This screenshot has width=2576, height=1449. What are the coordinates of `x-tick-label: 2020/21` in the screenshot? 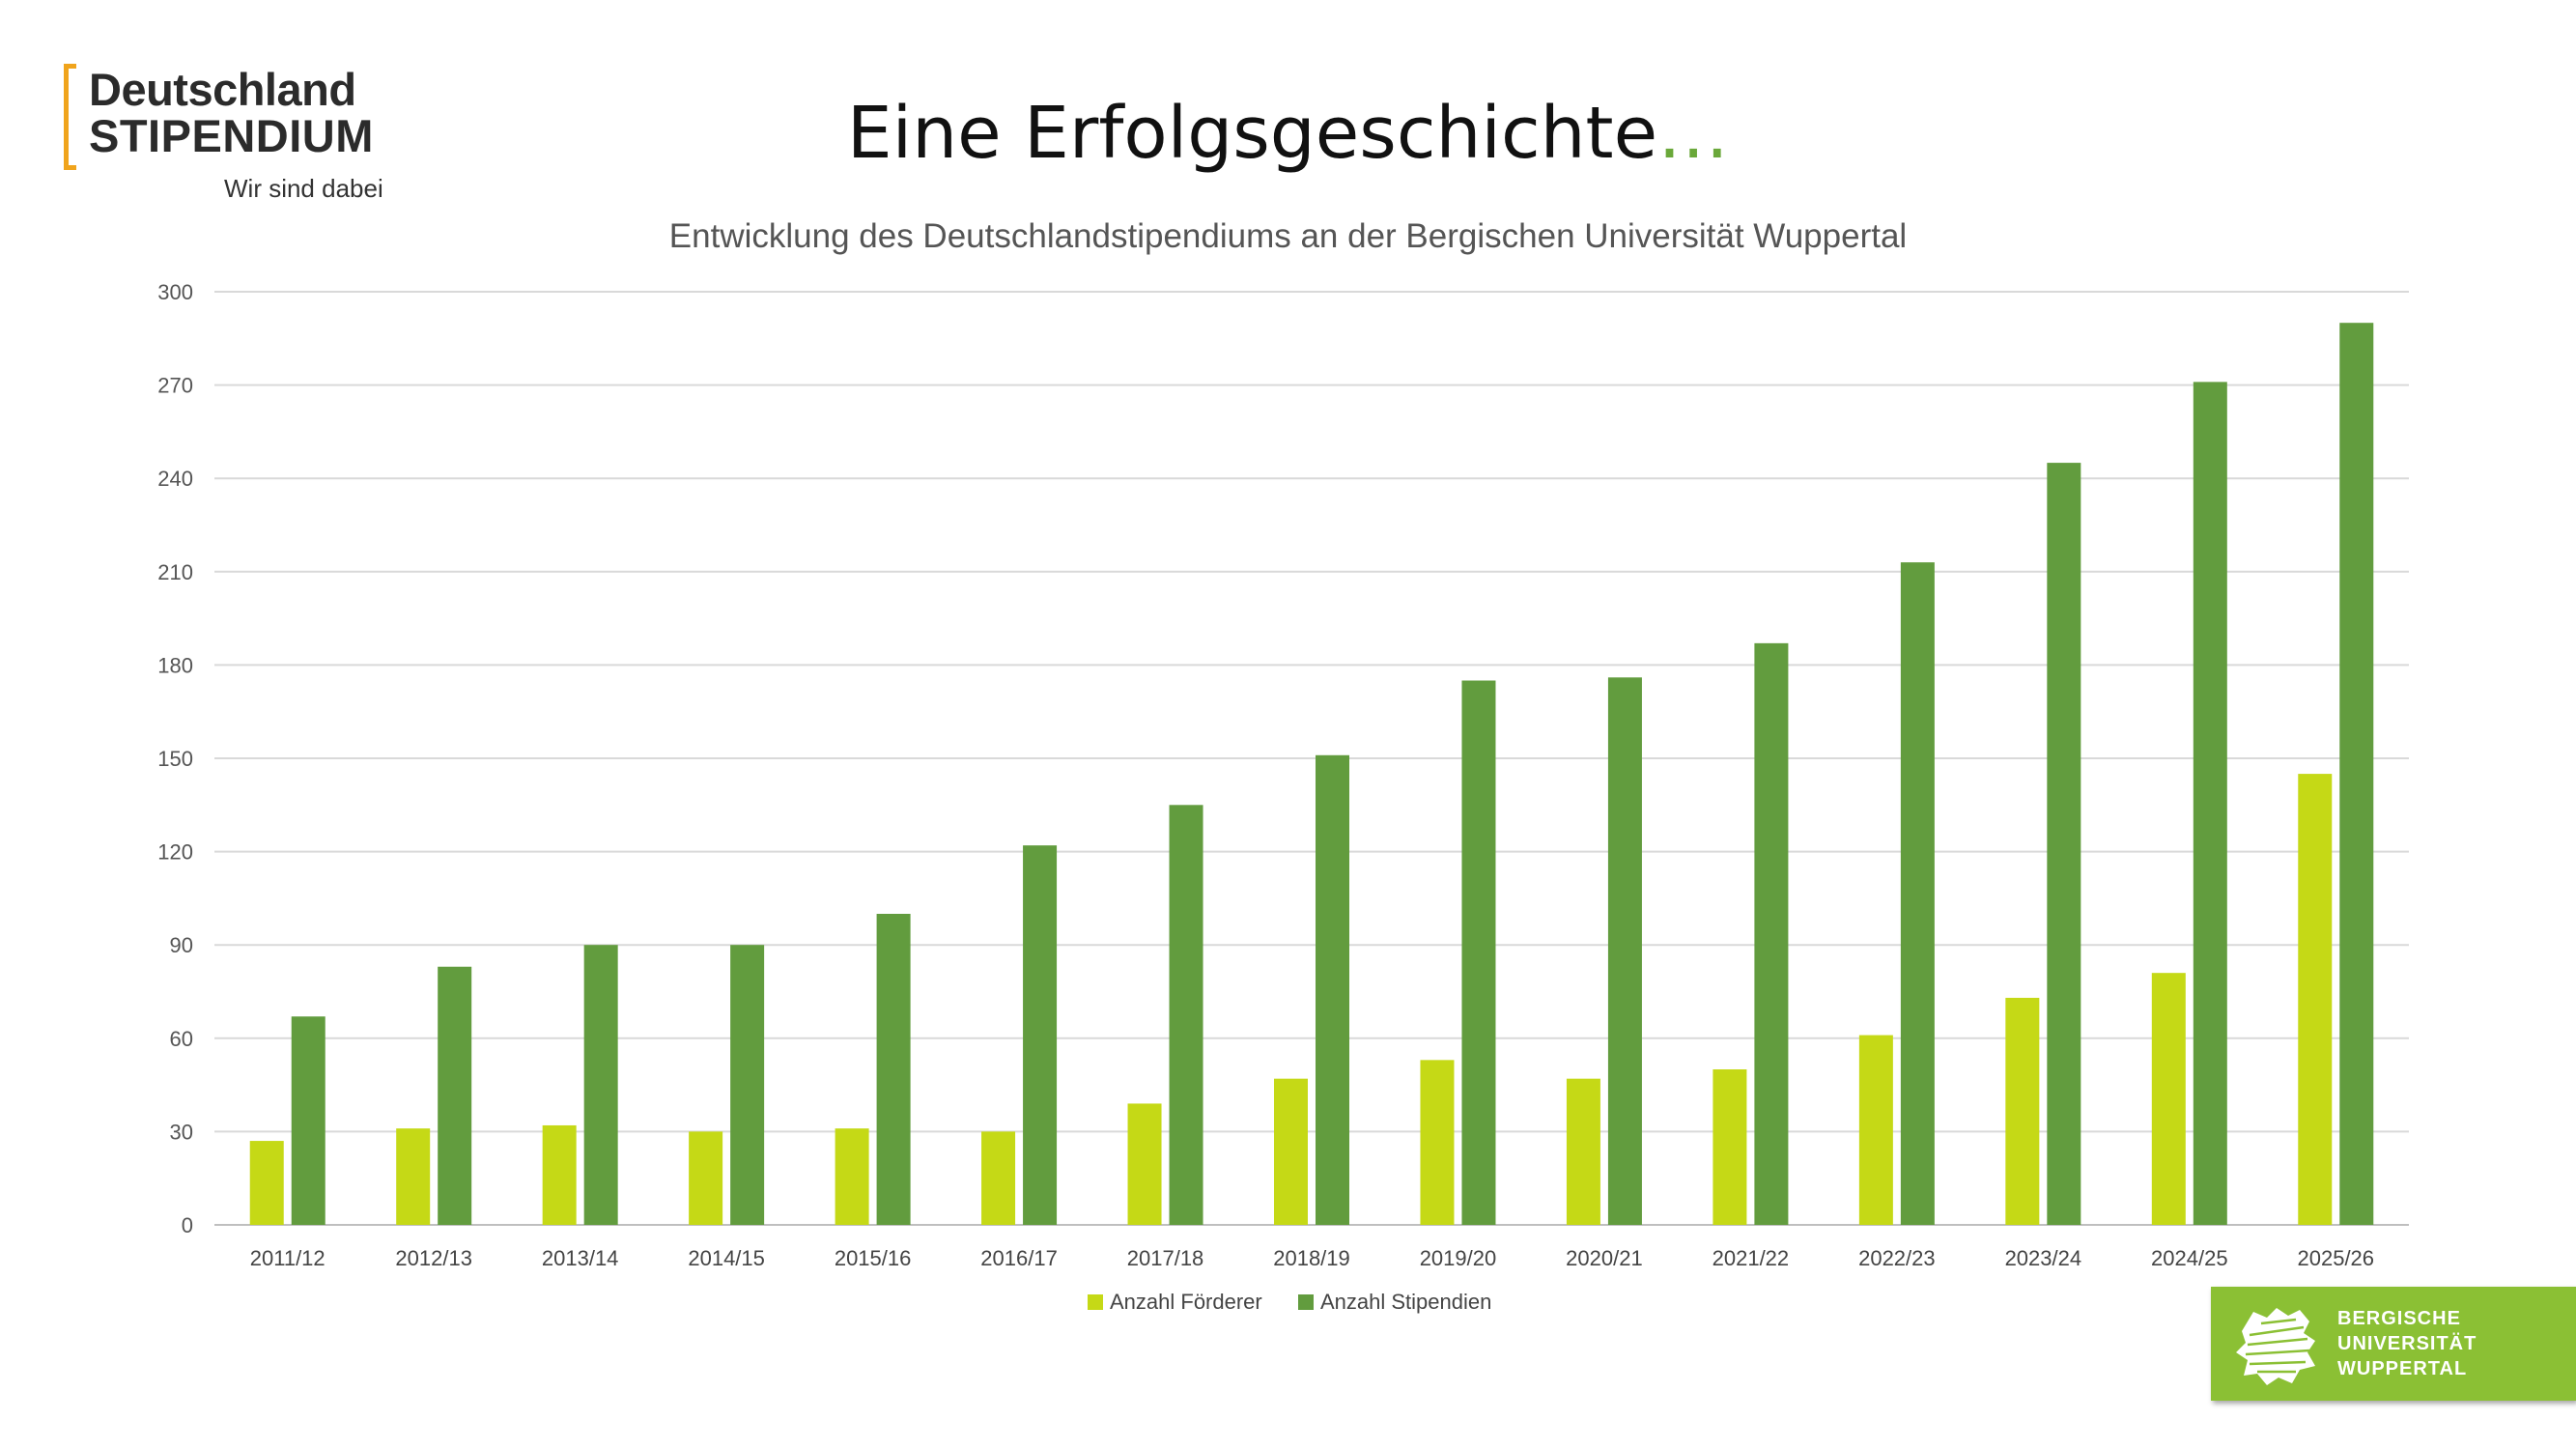 It's located at (1604, 1258).